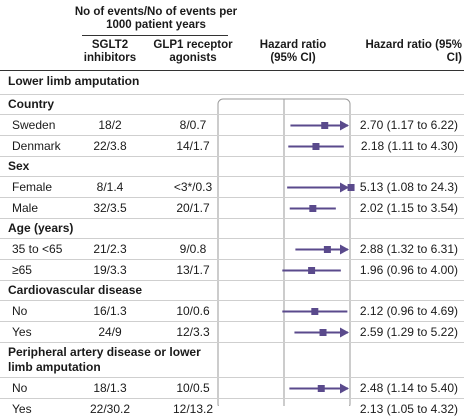 This screenshot has height=416, width=464. Describe the element at coordinates (193, 125) in the screenshot. I see `glp1-value: 8/0.7` at that location.